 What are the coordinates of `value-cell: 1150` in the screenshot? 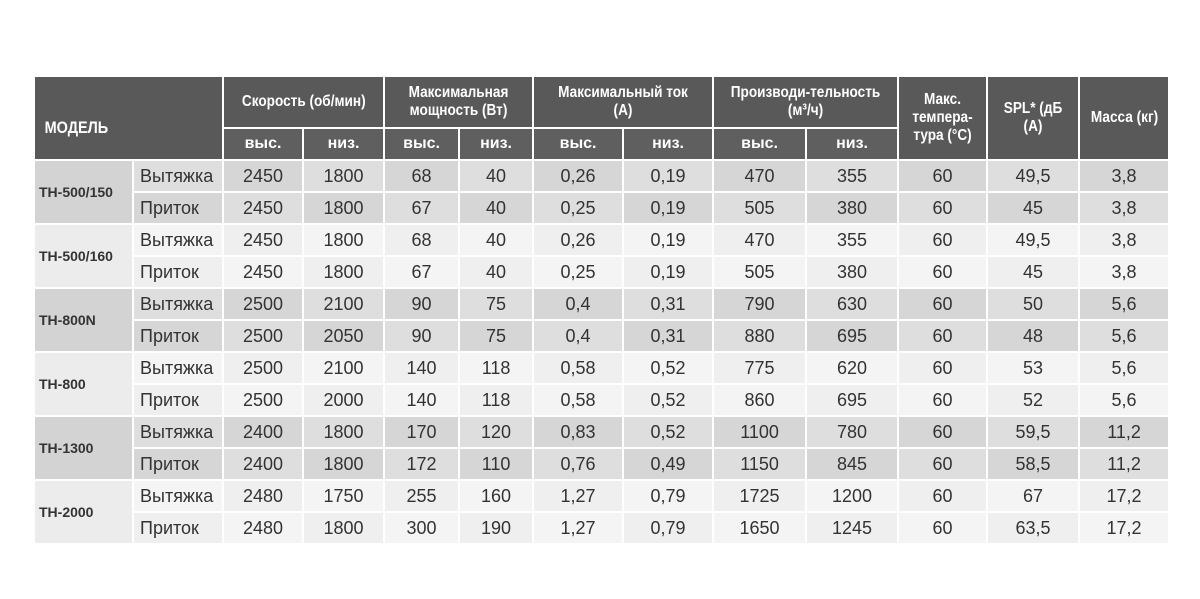 It's located at (760, 464).